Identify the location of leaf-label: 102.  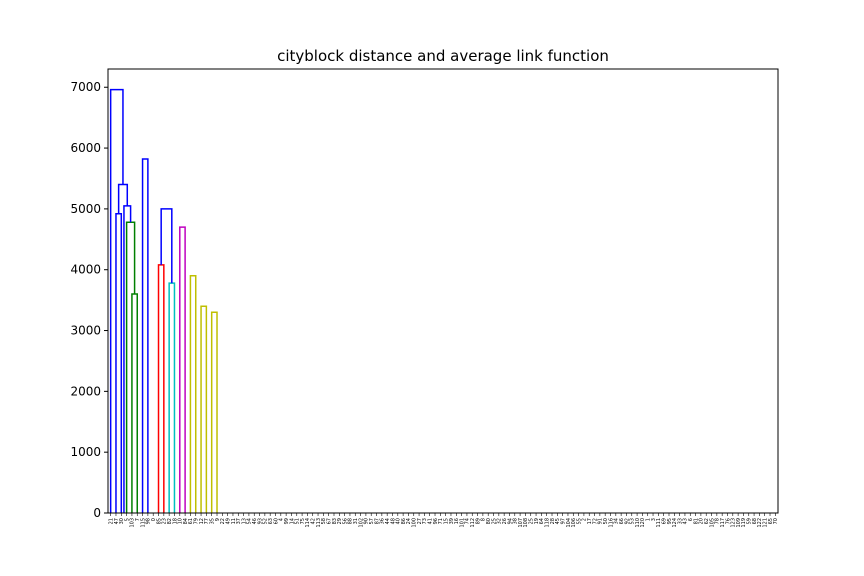
(361, 523).